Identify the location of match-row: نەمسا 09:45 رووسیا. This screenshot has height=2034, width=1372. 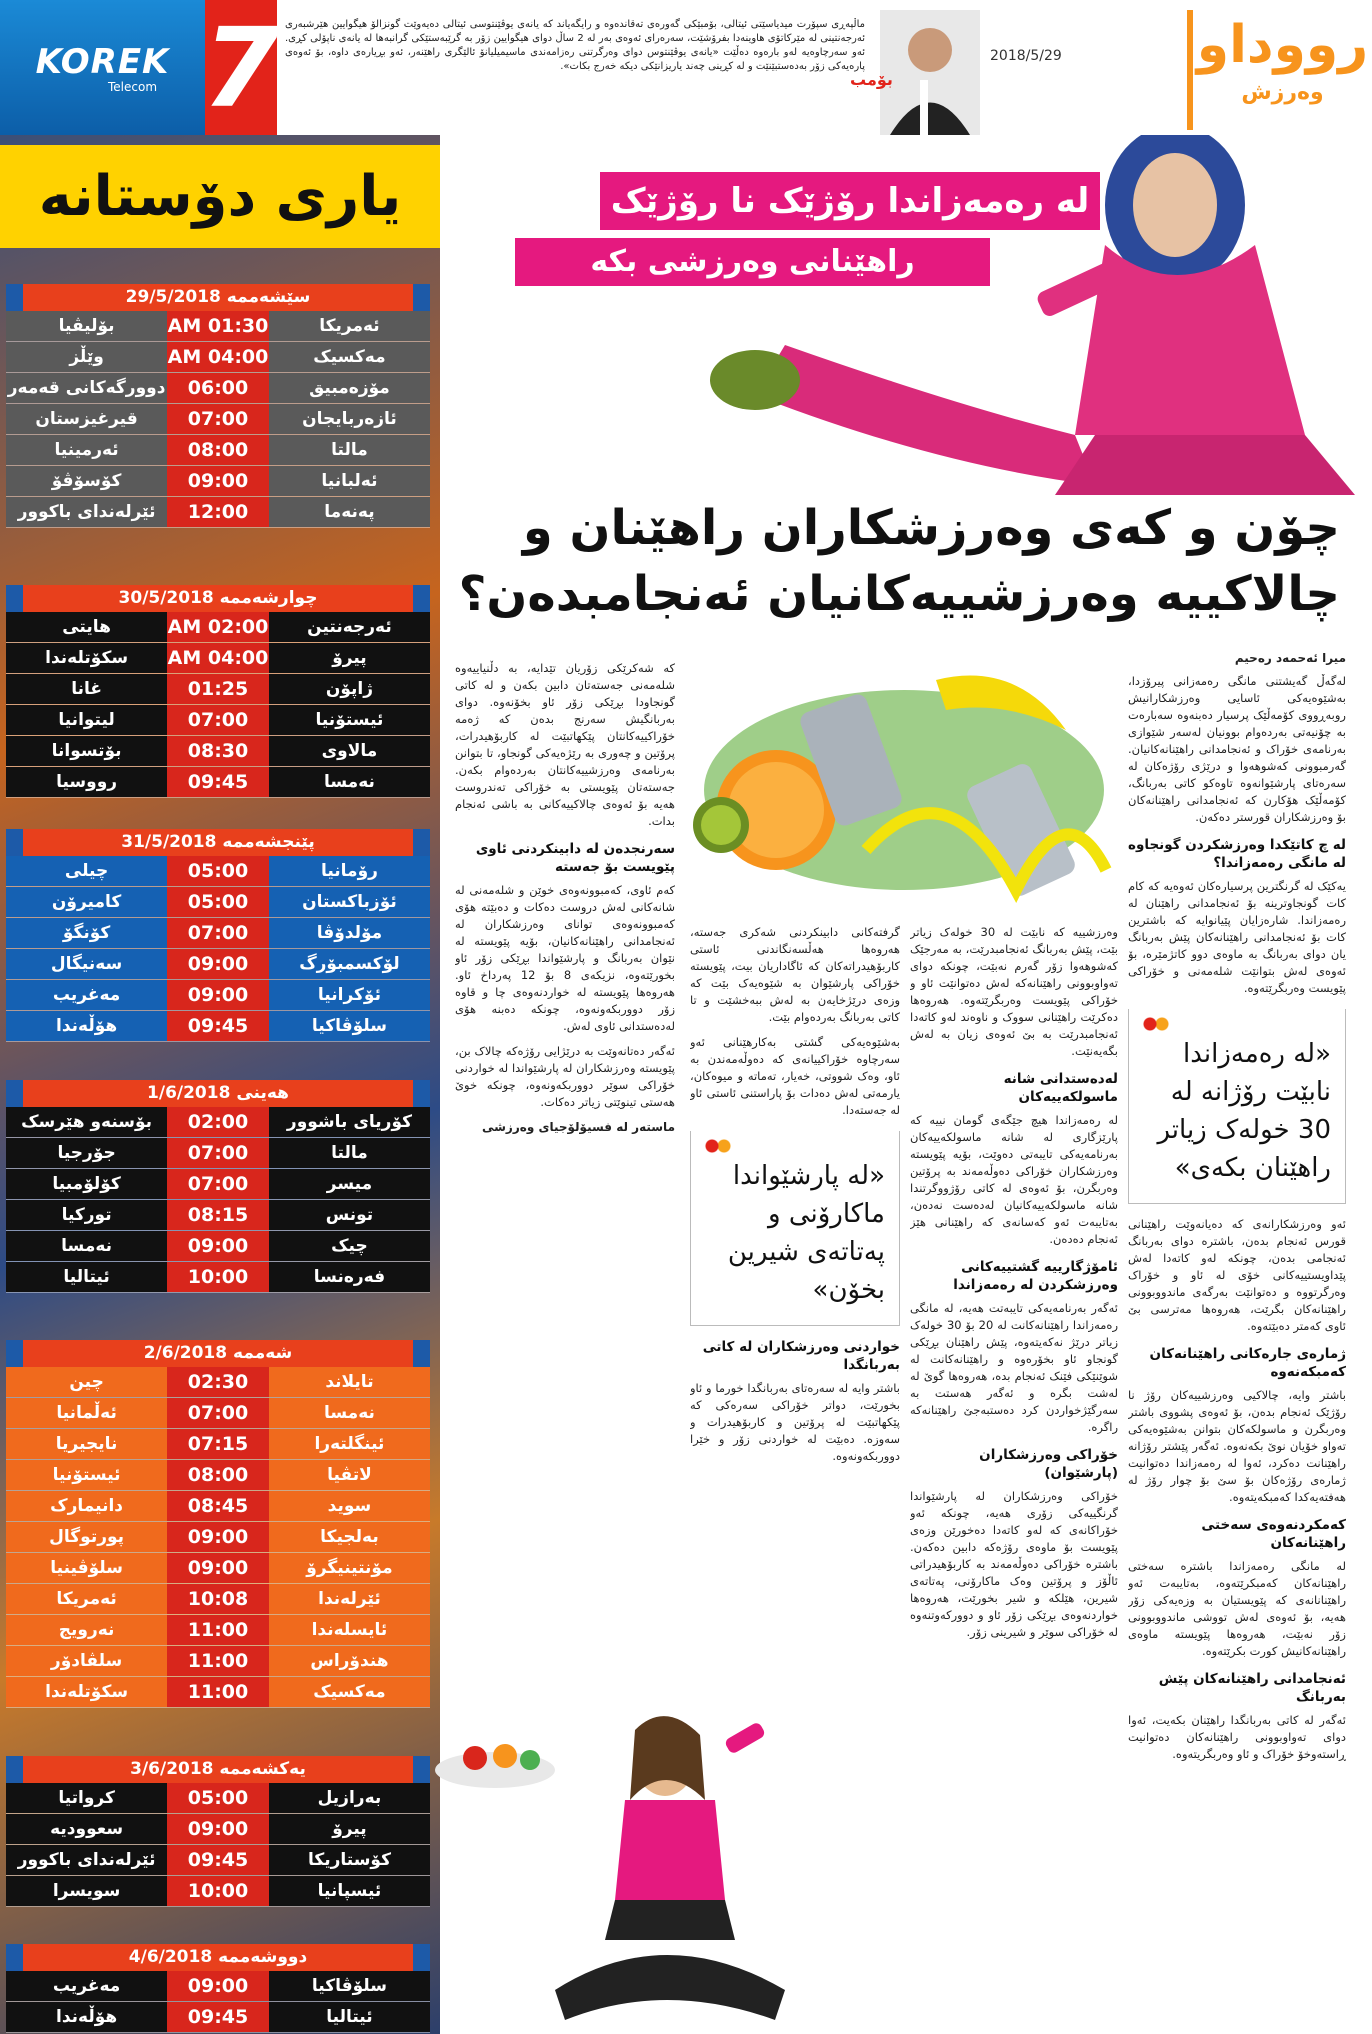
(218, 782).